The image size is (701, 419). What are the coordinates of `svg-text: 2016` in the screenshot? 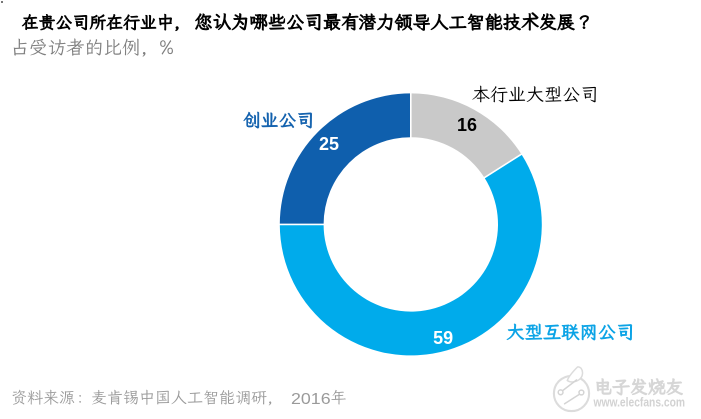 It's located at (311, 399).